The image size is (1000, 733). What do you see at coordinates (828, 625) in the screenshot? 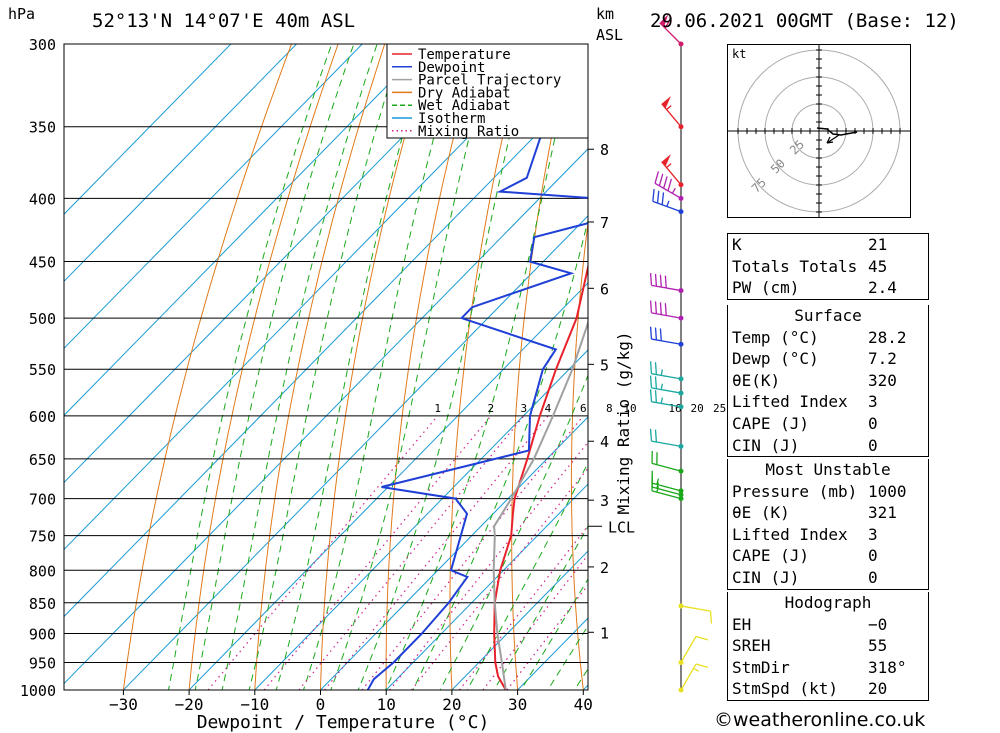
I see `hodograph-stat-row: EH −0` at bounding box center [828, 625].